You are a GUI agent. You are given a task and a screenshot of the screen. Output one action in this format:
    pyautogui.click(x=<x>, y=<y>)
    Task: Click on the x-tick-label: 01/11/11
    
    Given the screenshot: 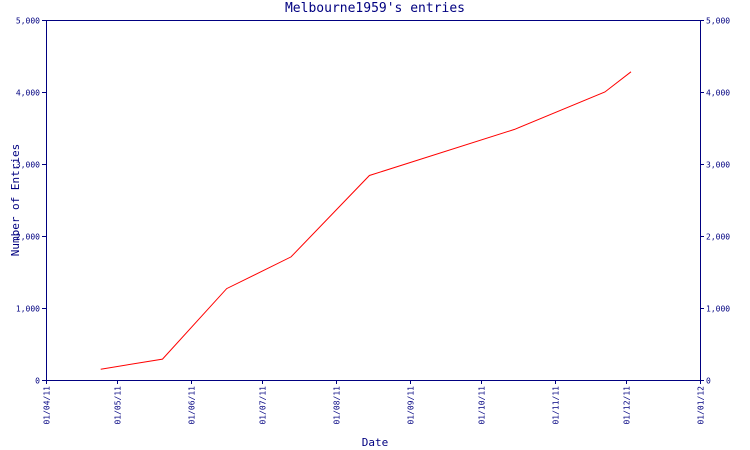 What is the action you would take?
    pyautogui.click(x=556, y=405)
    